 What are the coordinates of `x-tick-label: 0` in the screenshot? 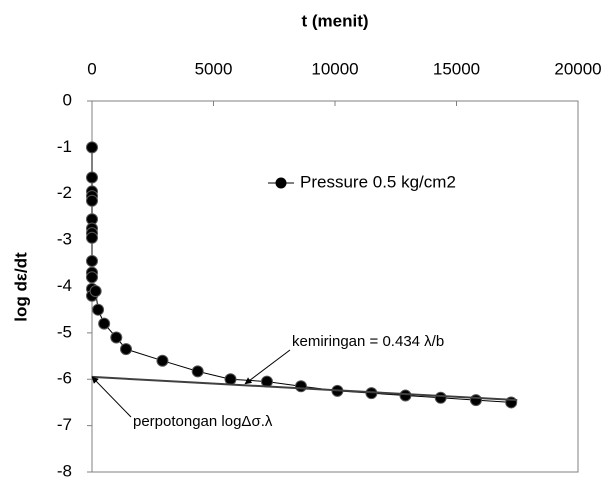 It's located at (91, 68).